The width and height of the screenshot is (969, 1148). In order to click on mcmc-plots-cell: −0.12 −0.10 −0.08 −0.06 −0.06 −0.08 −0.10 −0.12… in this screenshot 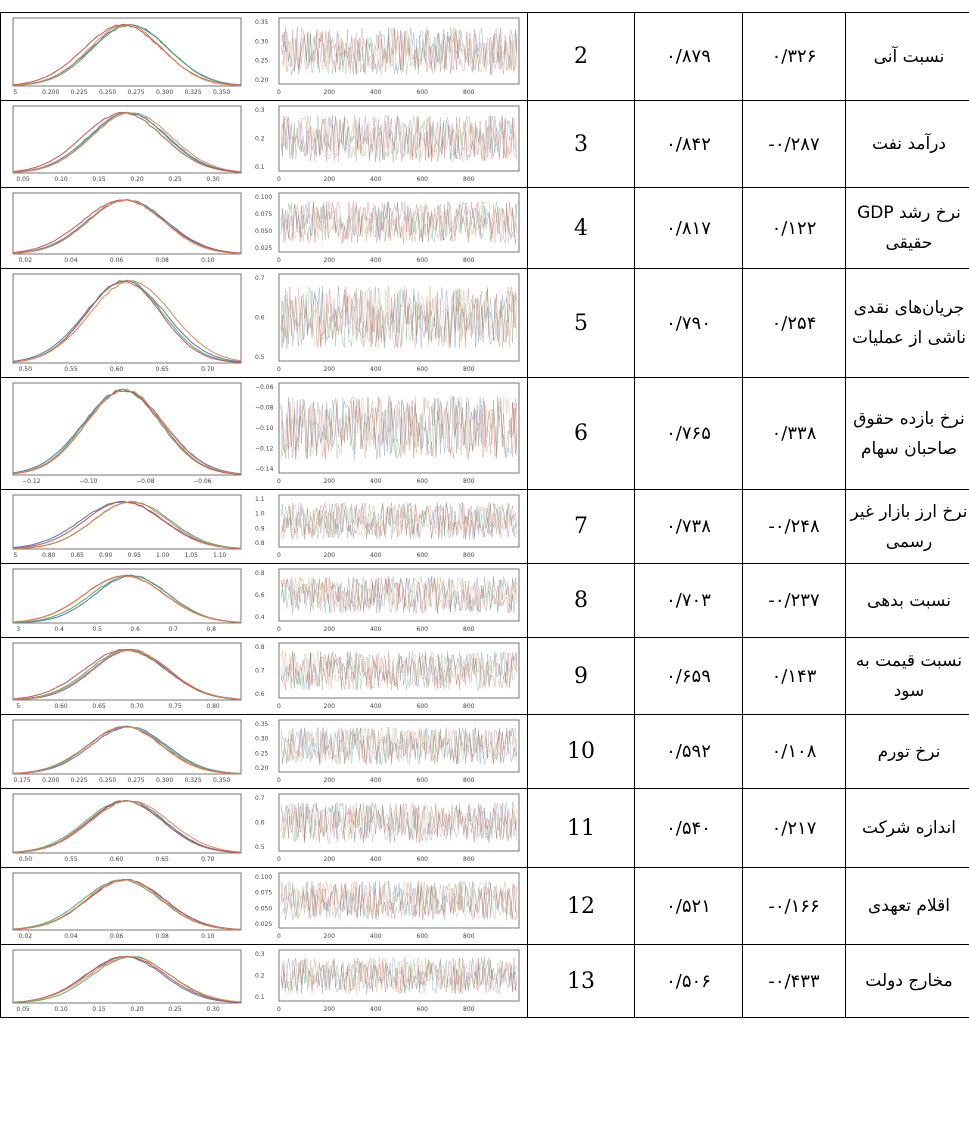, I will do `click(264, 433)`.